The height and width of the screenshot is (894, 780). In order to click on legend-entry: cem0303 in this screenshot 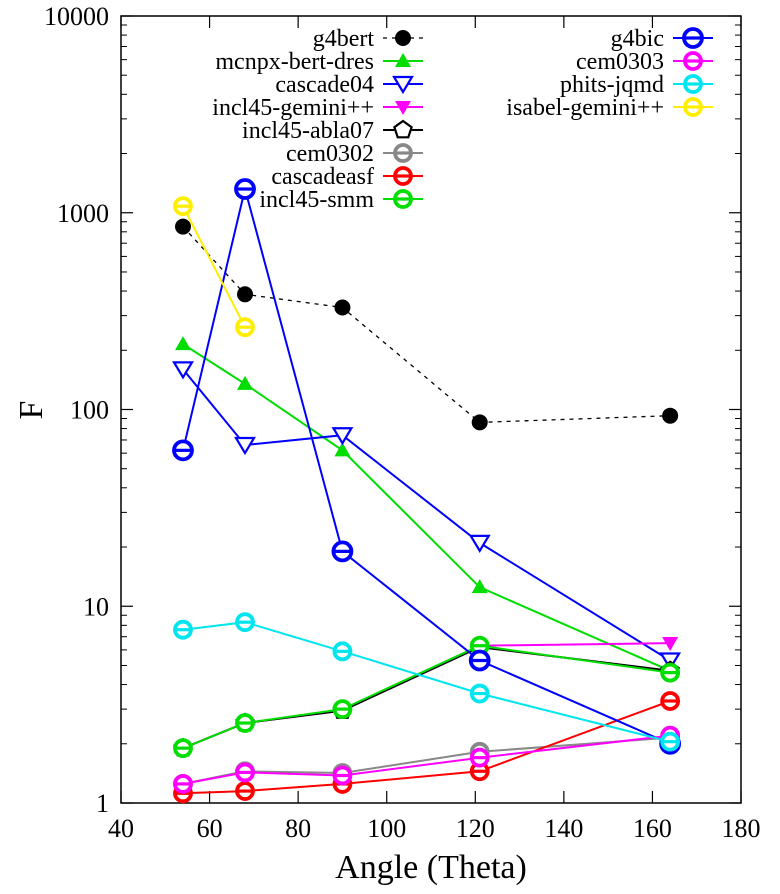, I will do `click(644, 62)`.